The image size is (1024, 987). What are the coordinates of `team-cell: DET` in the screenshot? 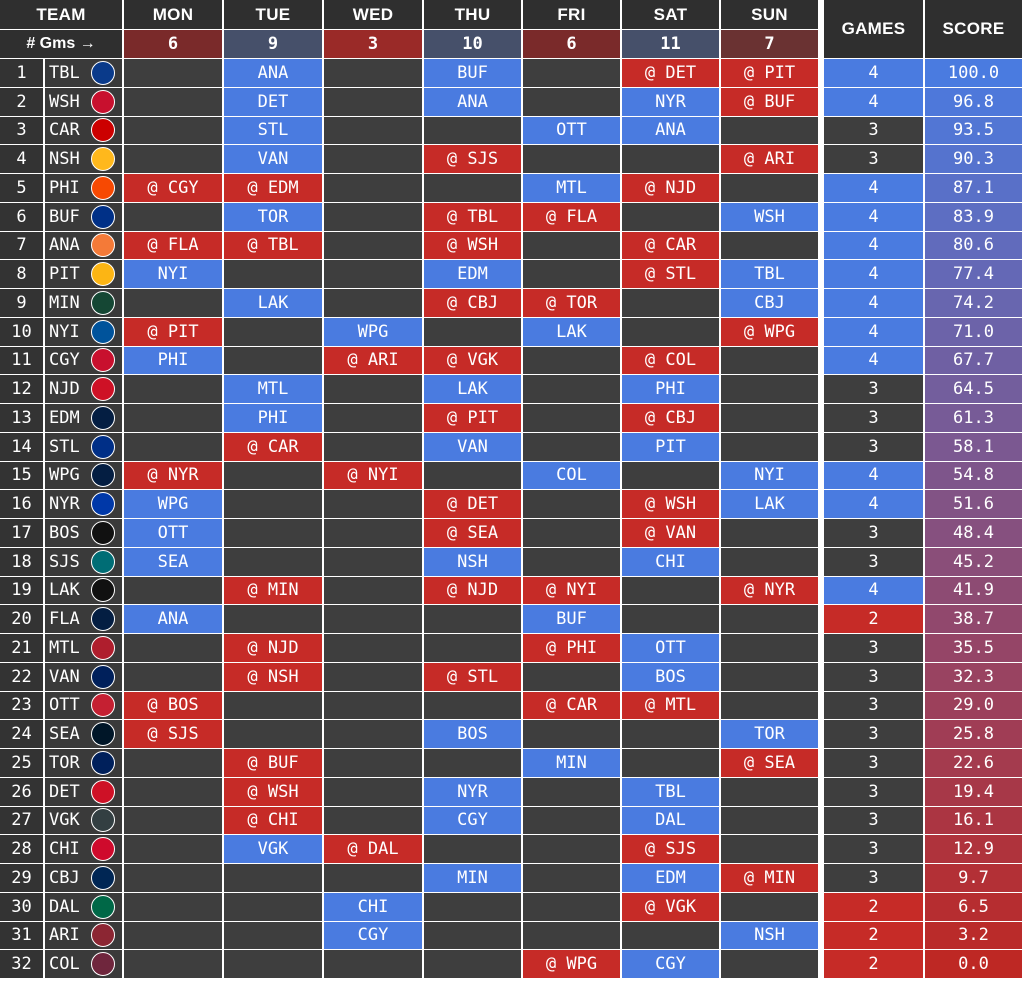 It's located at (84, 792).